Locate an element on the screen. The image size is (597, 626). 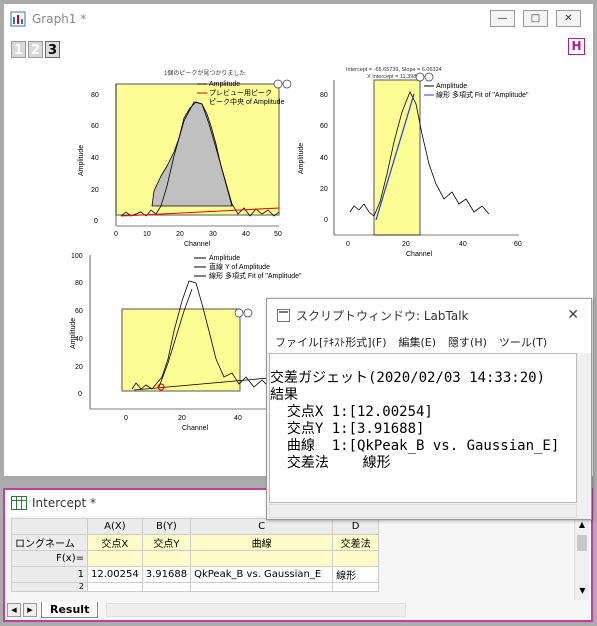
chart2-xtick-60: 60 is located at coordinates (518, 244).